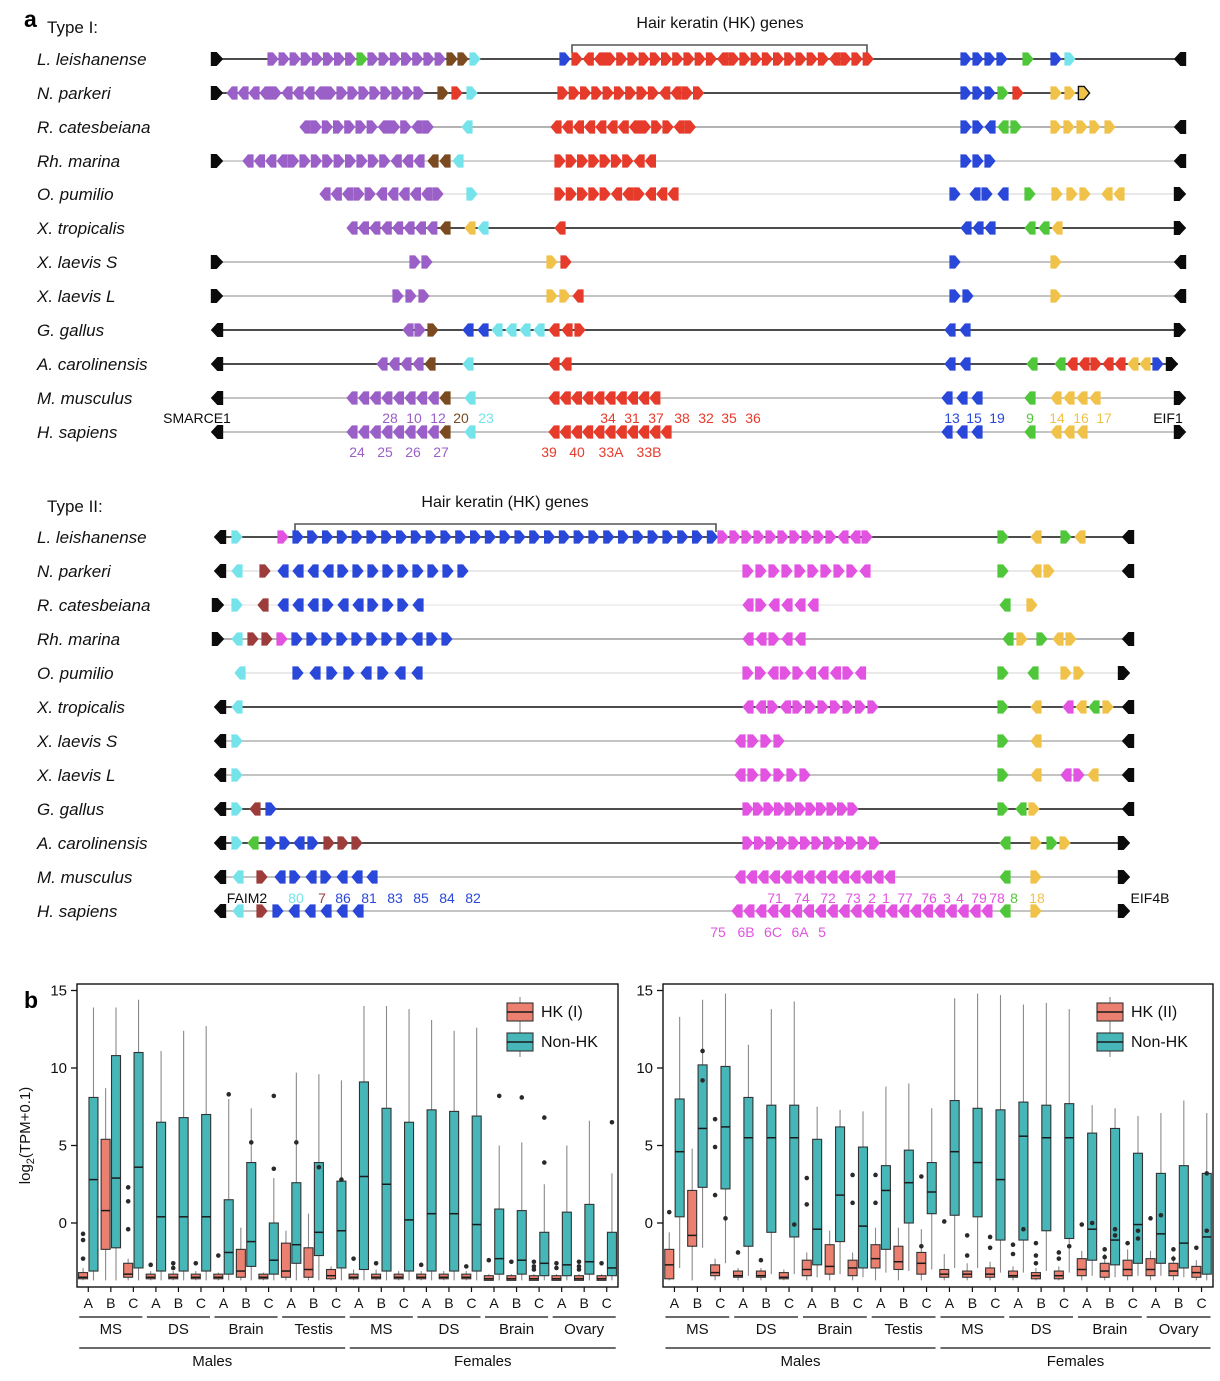 This screenshot has height=1381, width=1220. What do you see at coordinates (329, 843) in the screenshot?
I see `gene-arrow-maroon` at bounding box center [329, 843].